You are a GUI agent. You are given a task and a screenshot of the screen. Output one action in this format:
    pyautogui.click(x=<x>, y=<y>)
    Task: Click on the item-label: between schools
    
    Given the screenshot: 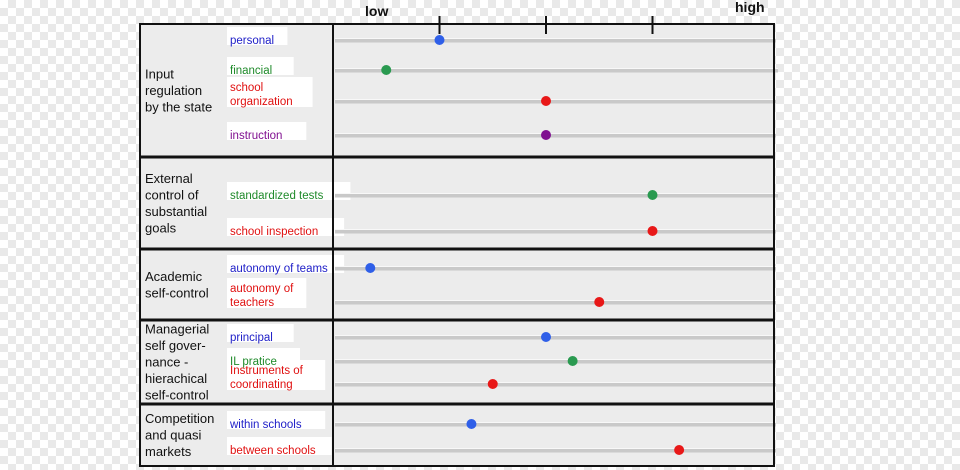 What is the action you would take?
    pyautogui.click(x=273, y=451)
    